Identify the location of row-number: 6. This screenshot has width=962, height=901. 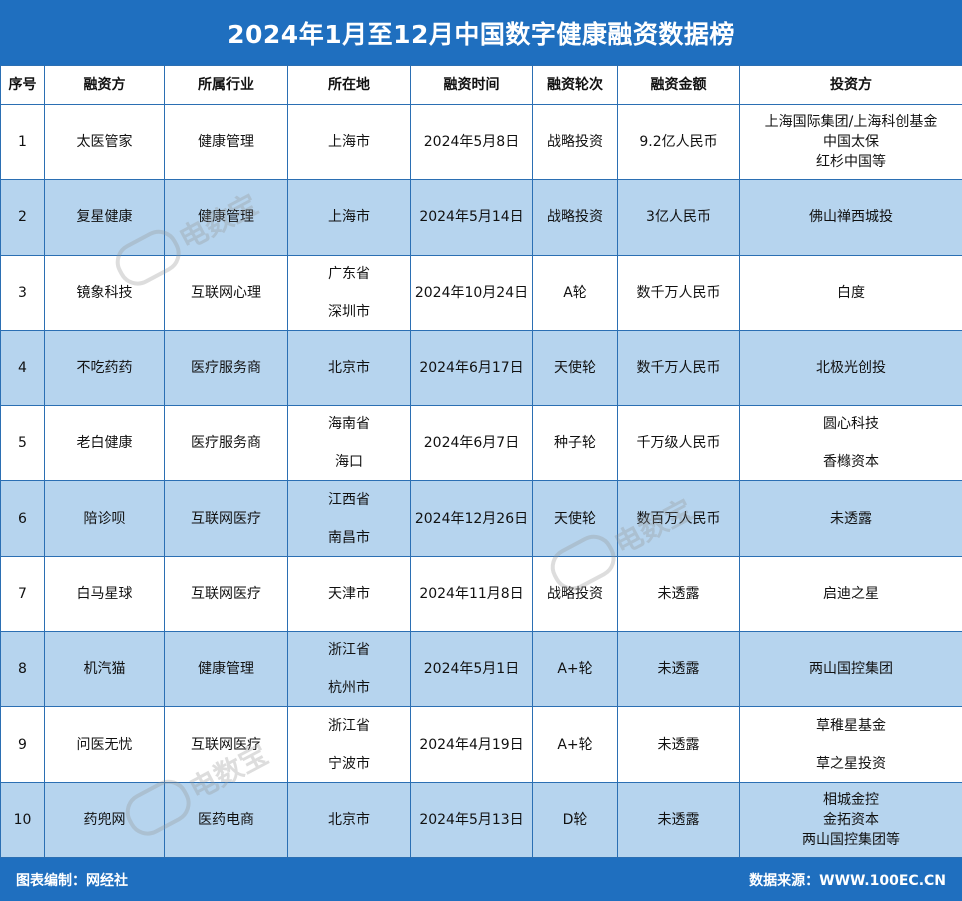
(22, 518).